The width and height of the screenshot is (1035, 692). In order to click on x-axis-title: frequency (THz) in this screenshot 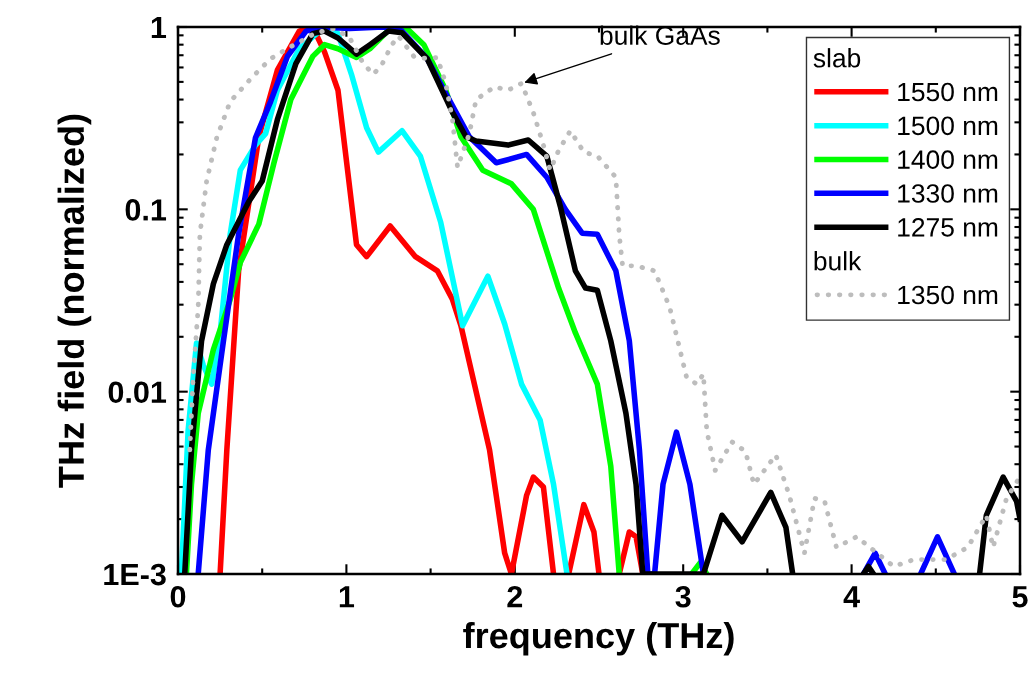, I will do `click(598, 638)`.